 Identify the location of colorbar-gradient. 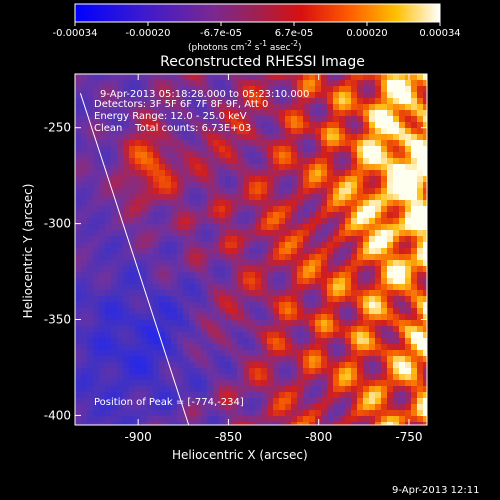
(257, 13).